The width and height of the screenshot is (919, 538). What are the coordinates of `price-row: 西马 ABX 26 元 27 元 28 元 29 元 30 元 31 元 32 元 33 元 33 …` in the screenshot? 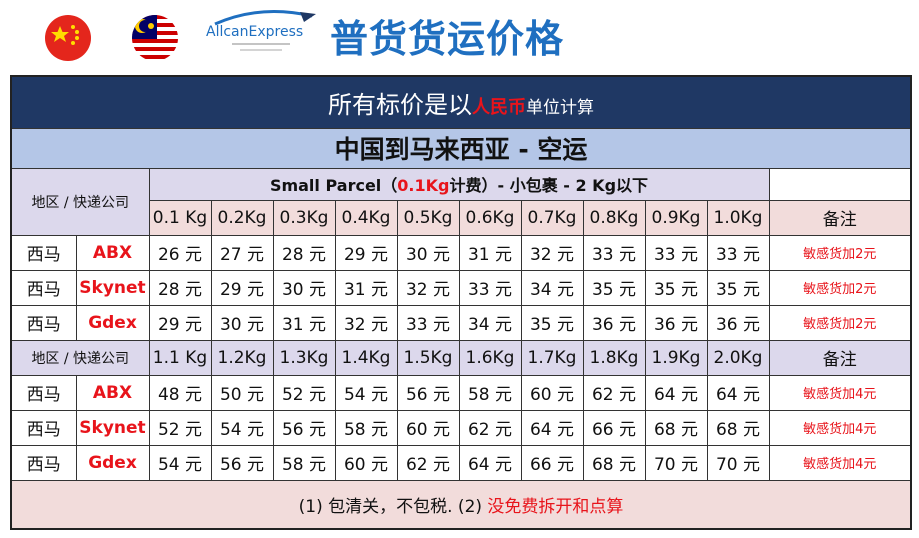 It's located at (461, 252).